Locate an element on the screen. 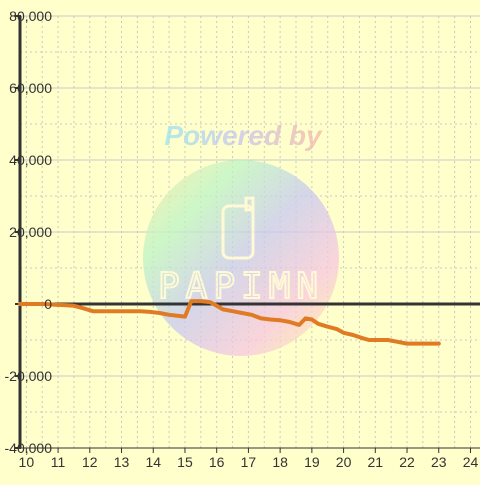  y-tick-label: -40,000 is located at coordinates (29, 448).